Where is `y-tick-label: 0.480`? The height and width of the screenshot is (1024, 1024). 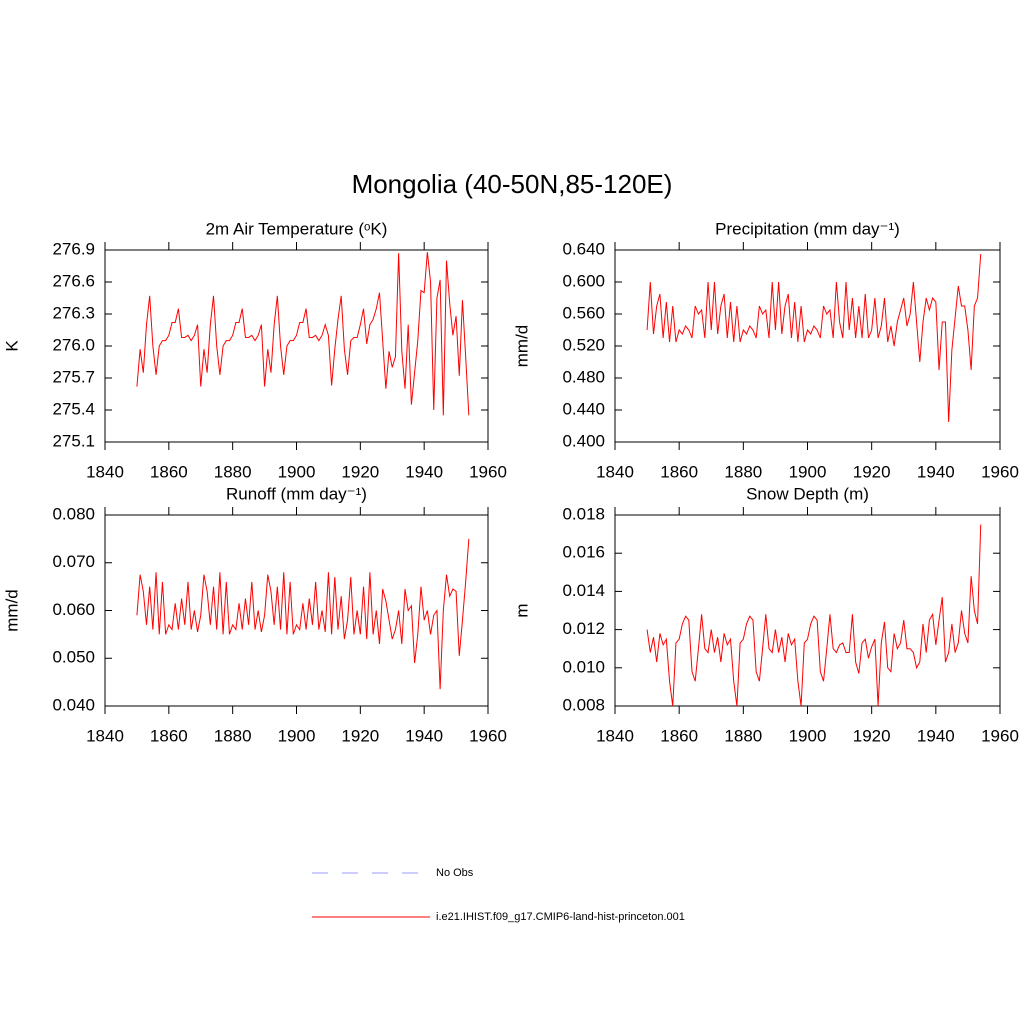 y-tick-label: 0.480 is located at coordinates (583, 376).